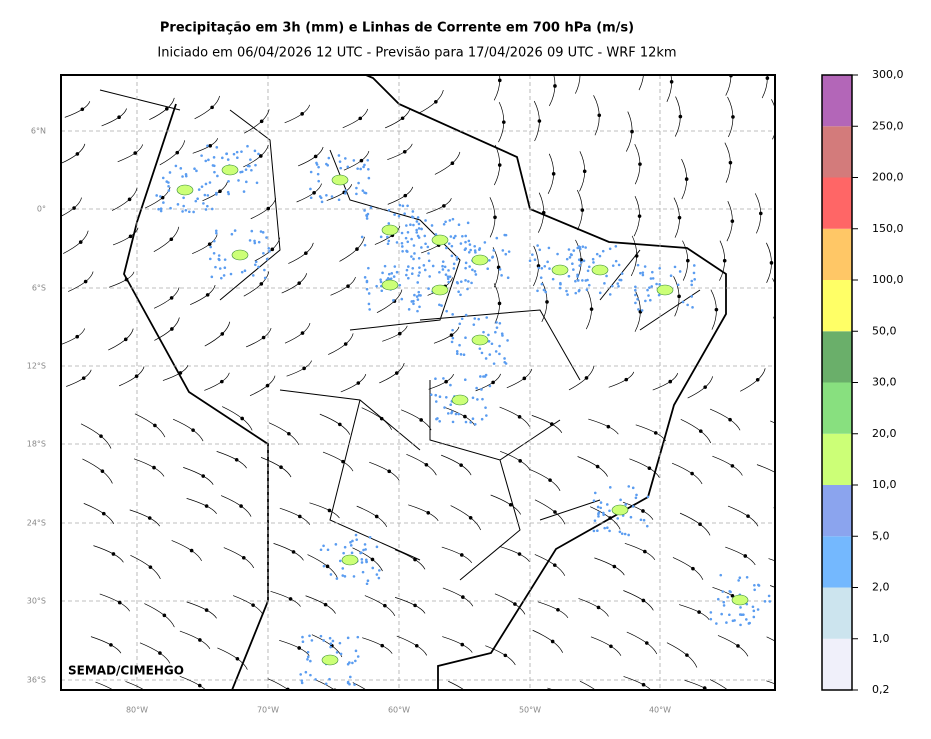 The width and height of the screenshot is (931, 739). Describe the element at coordinates (126, 671) in the screenshot. I see `watermark: SEMAD/CIMEHGO` at that location.